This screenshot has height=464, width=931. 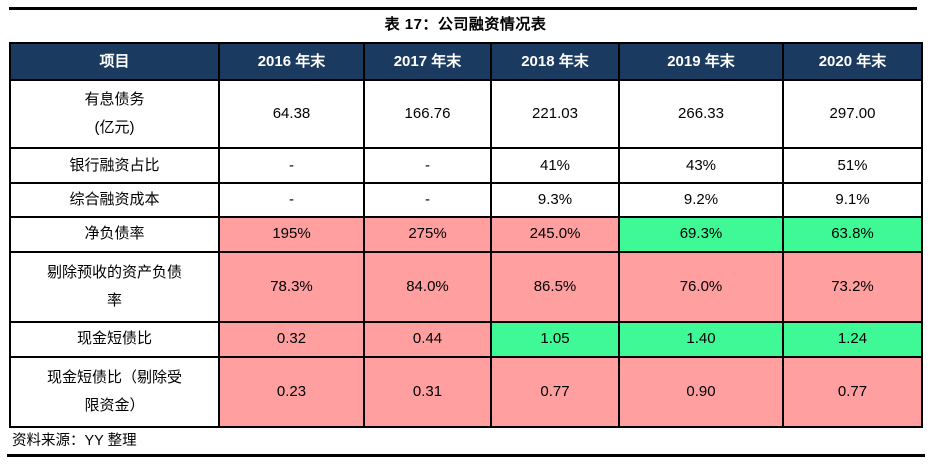 I want to click on value-cell: 195%, so click(x=291, y=234).